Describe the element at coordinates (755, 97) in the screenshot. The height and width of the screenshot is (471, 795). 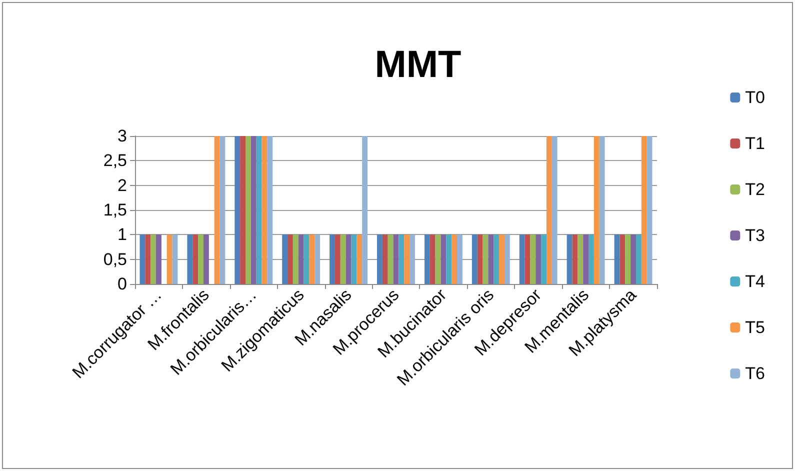
I see `legend-label: T0` at that location.